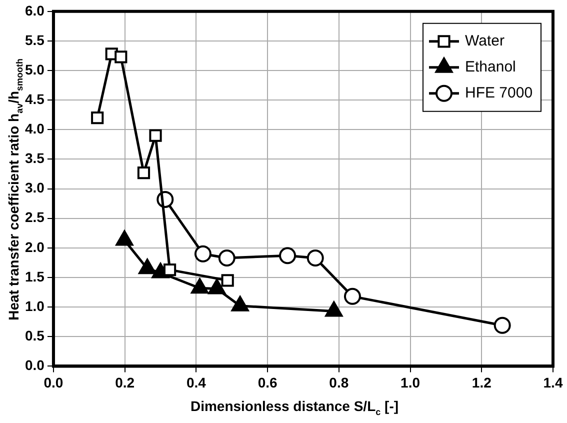  Describe the element at coordinates (484, 41) in the screenshot. I see `legend-label: Water` at that location.